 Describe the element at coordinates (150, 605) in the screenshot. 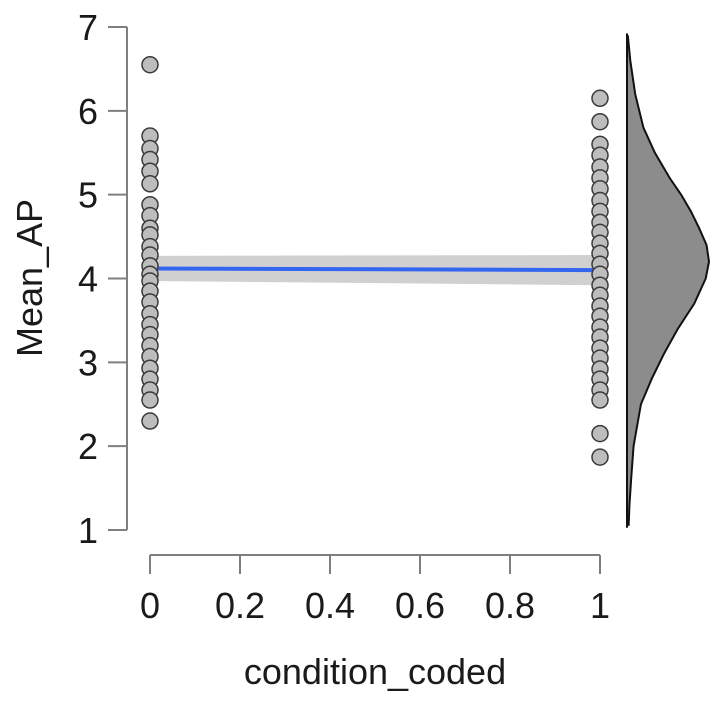

I see `x-tick-label: 0` at that location.